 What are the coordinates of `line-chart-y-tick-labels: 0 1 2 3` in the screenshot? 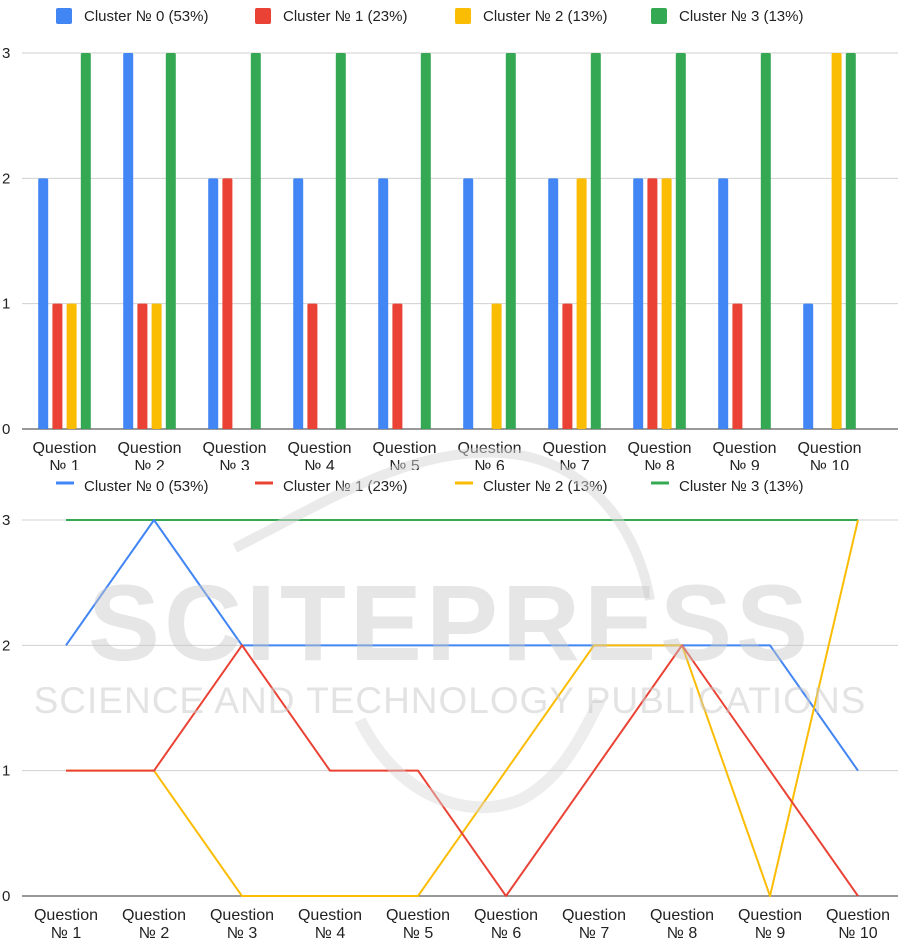 It's located at (6, 708).